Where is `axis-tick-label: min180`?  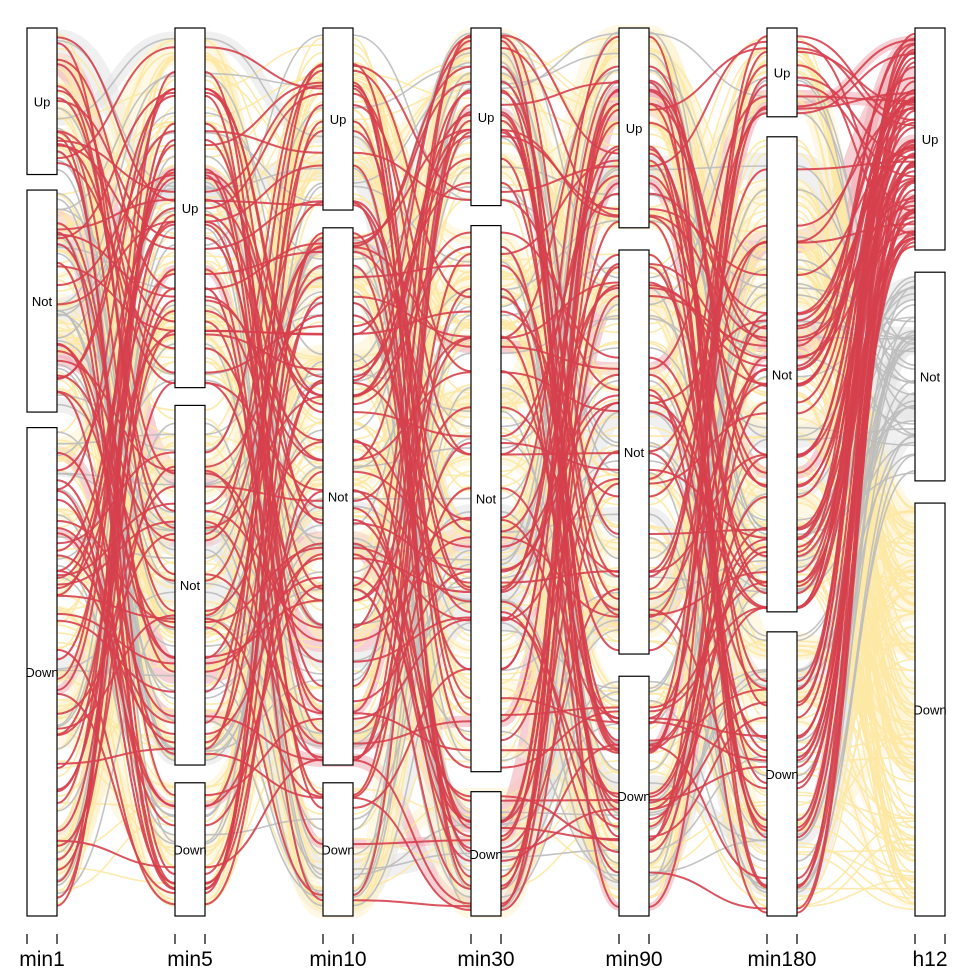 axis-tick-label: min180 is located at coordinates (782, 959).